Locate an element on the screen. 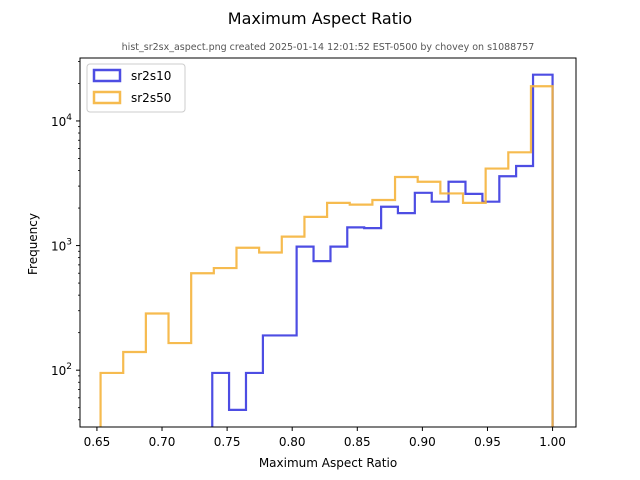 This screenshot has height=480, width=640. x-tick-label: 0.80 is located at coordinates (292, 442).